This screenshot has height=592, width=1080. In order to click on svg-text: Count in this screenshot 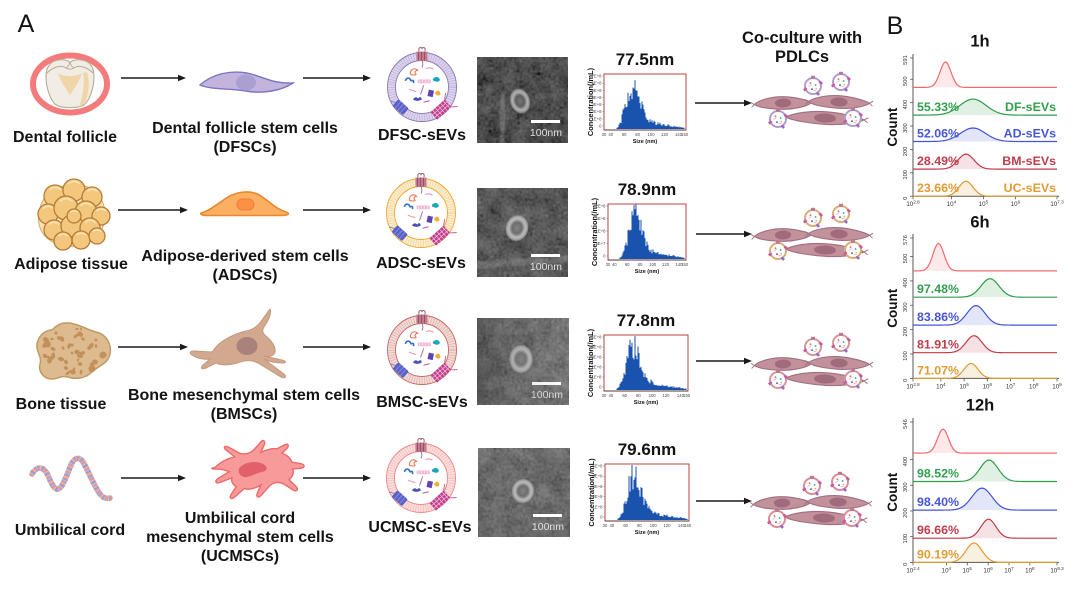, I will do `click(892, 491)`.